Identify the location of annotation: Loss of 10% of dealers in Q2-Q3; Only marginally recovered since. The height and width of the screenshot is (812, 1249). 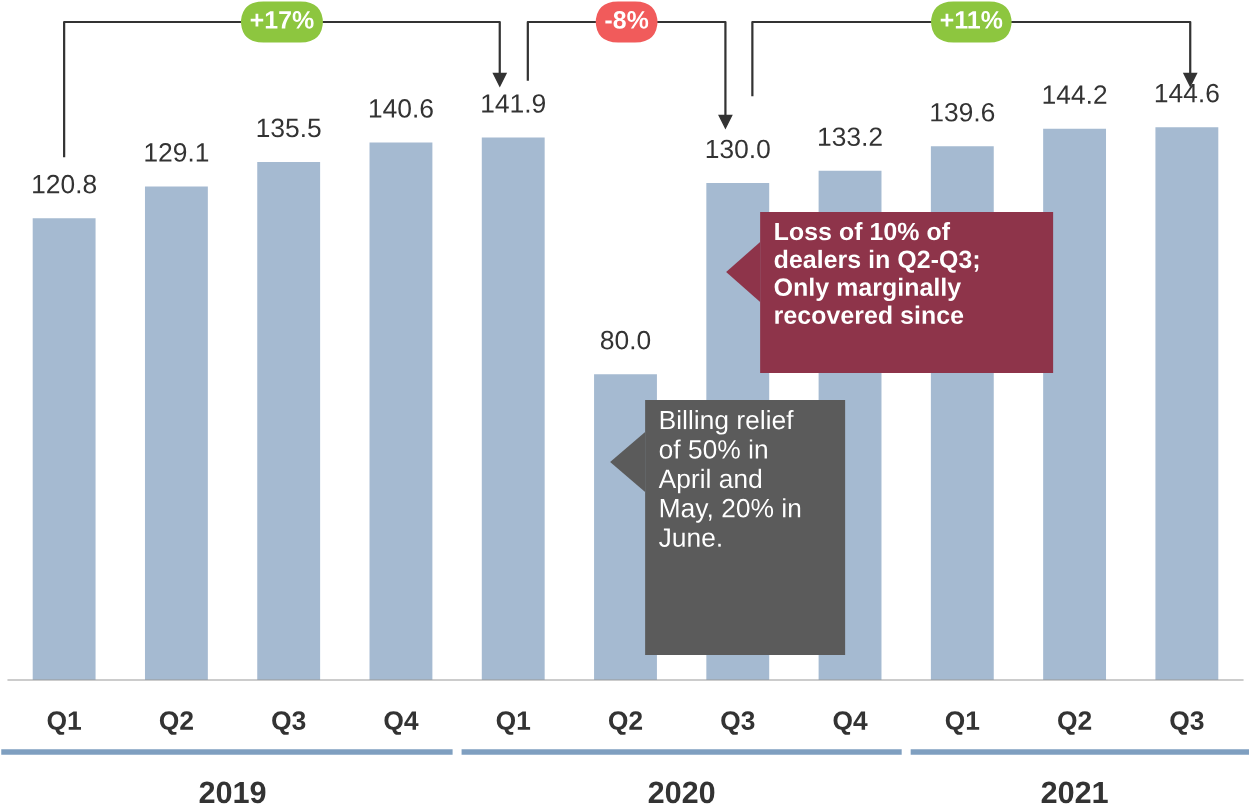
(876, 273).